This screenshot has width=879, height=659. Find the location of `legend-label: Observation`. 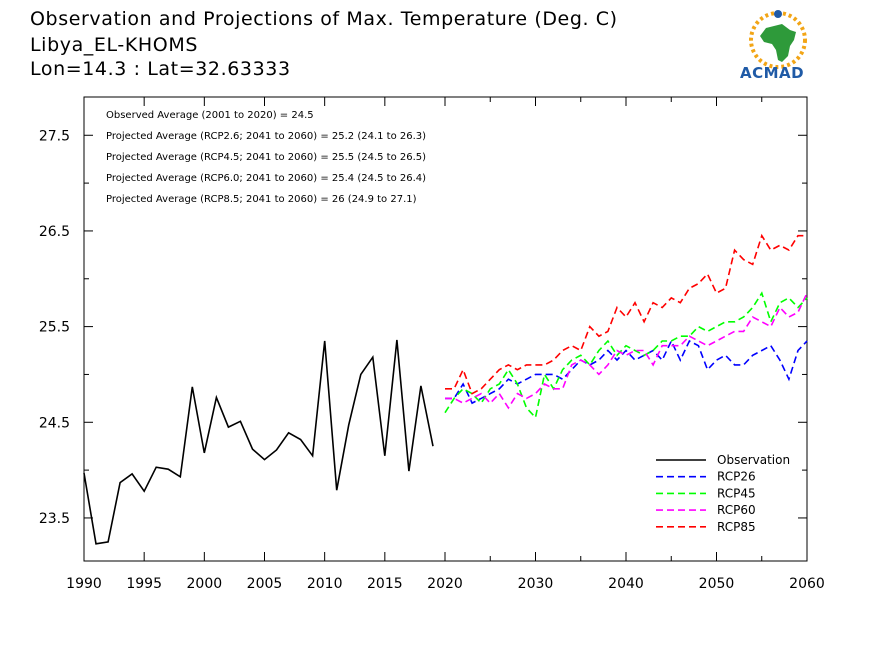

legend-label: Observation is located at coordinates (753, 460).